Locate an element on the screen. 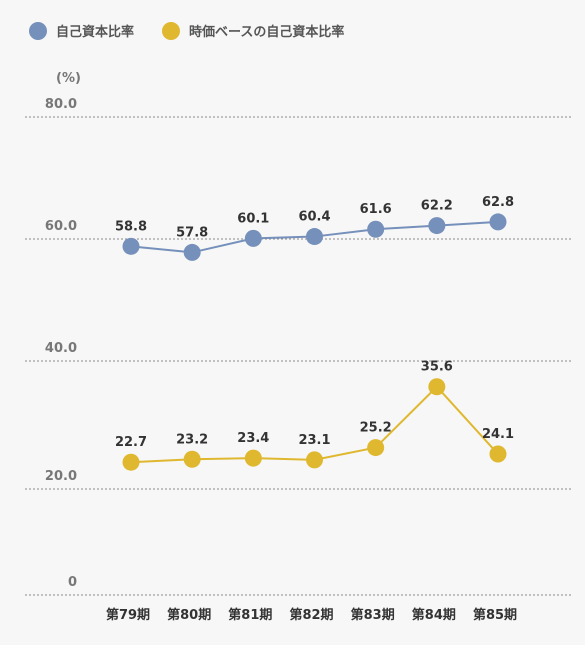  data-label: 62.8 is located at coordinates (498, 202).